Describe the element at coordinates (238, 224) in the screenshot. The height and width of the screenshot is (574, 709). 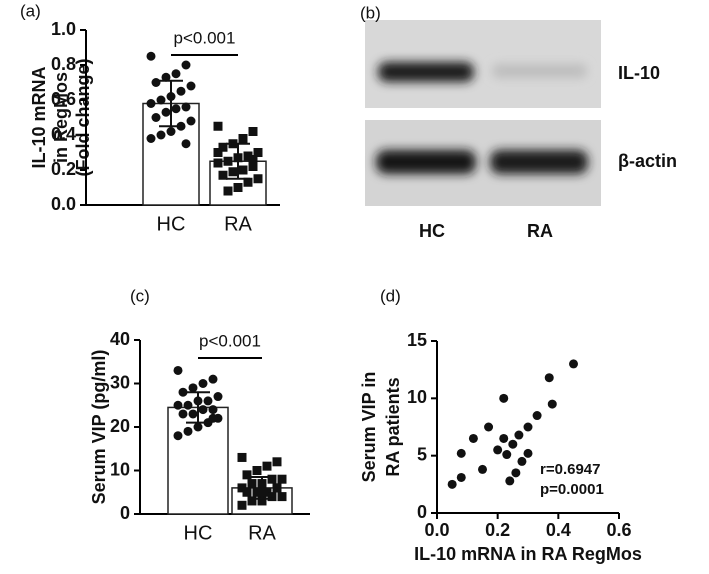
I see `x-tick-label: RA` at that location.